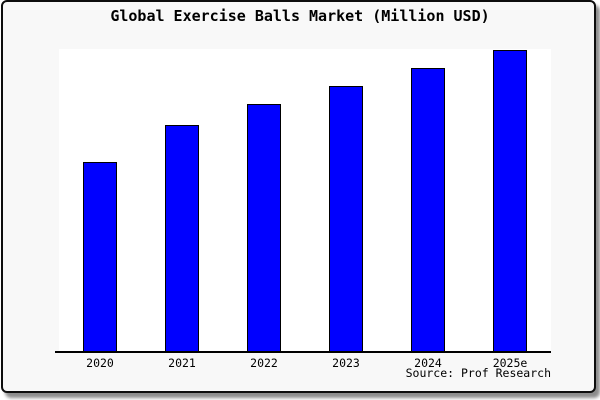 Image resolution: width=600 pixels, height=400 pixels. Describe the element at coordinates (428, 210) in the screenshot. I see `bar-2024` at that location.